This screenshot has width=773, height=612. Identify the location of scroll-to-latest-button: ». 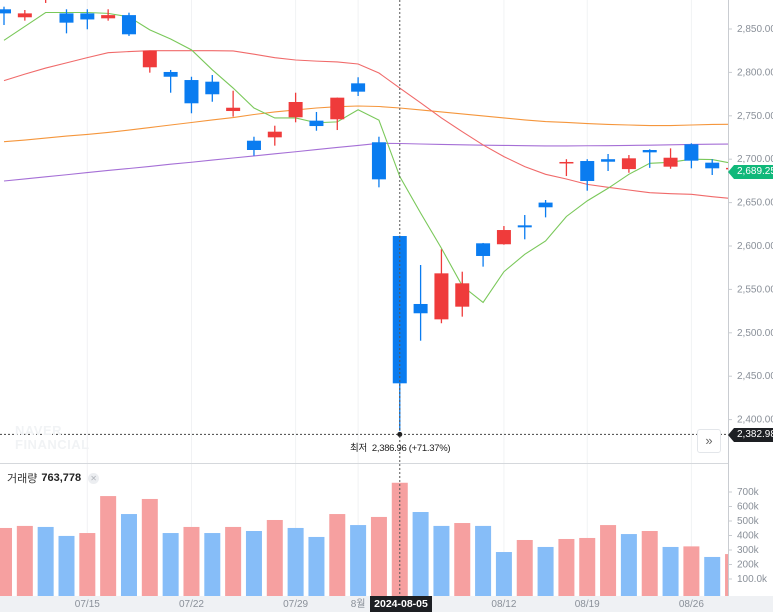
(709, 441).